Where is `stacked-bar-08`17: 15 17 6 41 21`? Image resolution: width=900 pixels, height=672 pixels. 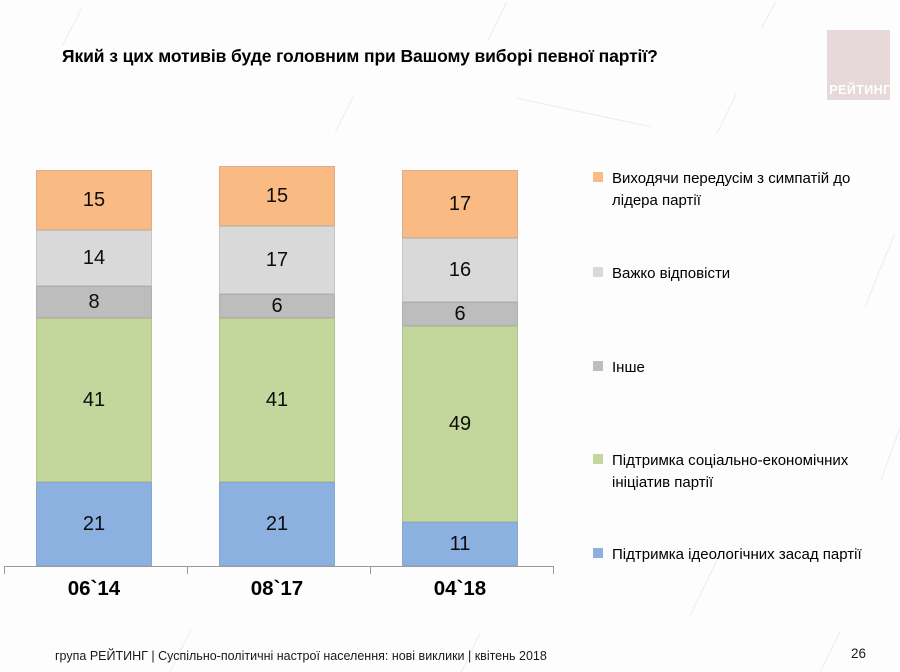
stacked-bar-08`17: 15 17 6 41 21 is located at coordinates (277, 366).